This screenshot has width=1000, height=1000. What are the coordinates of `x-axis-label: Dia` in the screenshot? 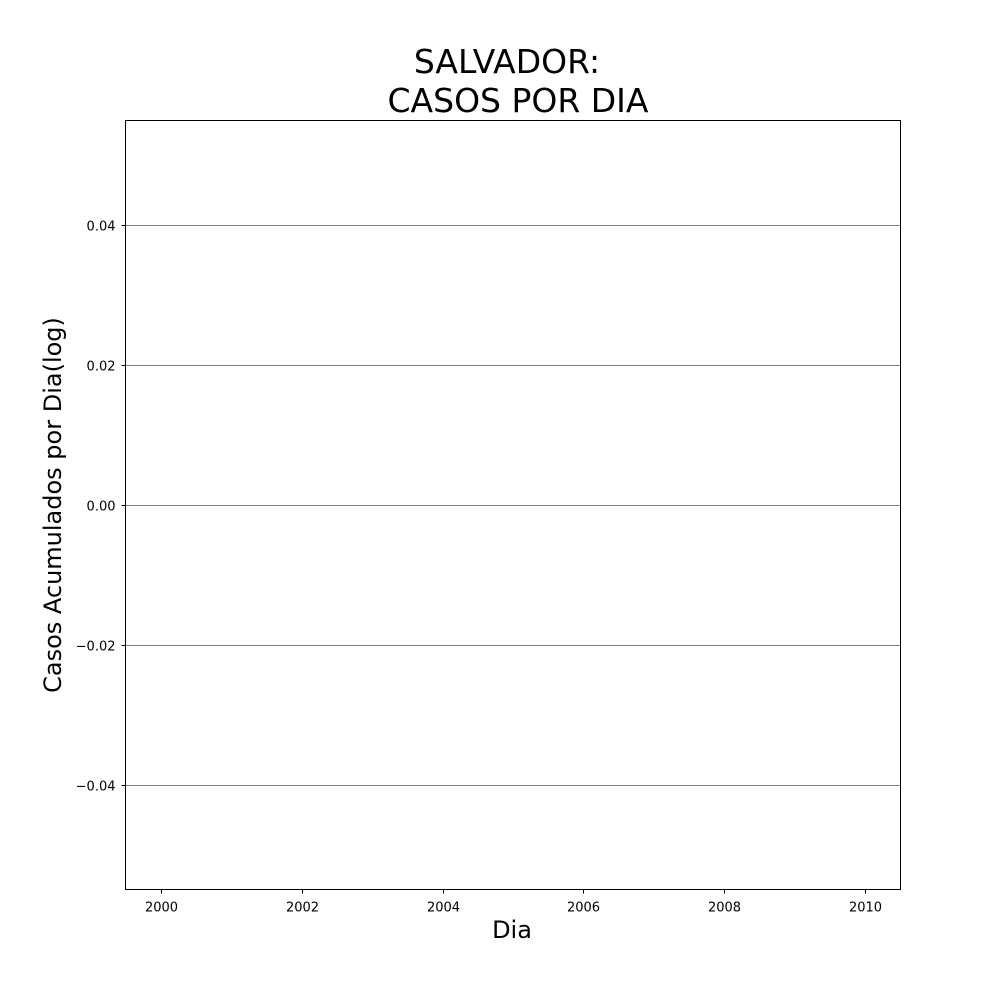 It's located at (512, 930).